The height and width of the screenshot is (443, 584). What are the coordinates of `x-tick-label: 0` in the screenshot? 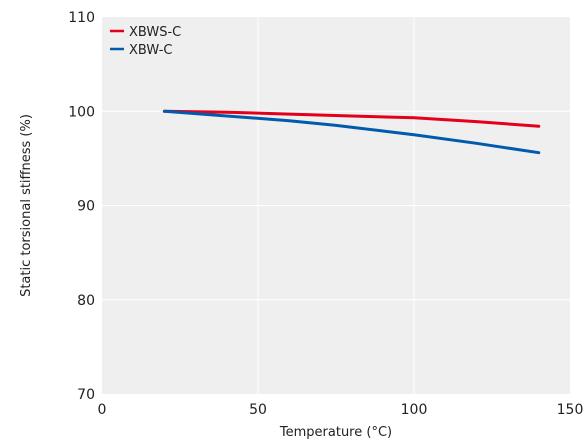 It's located at (102, 410).